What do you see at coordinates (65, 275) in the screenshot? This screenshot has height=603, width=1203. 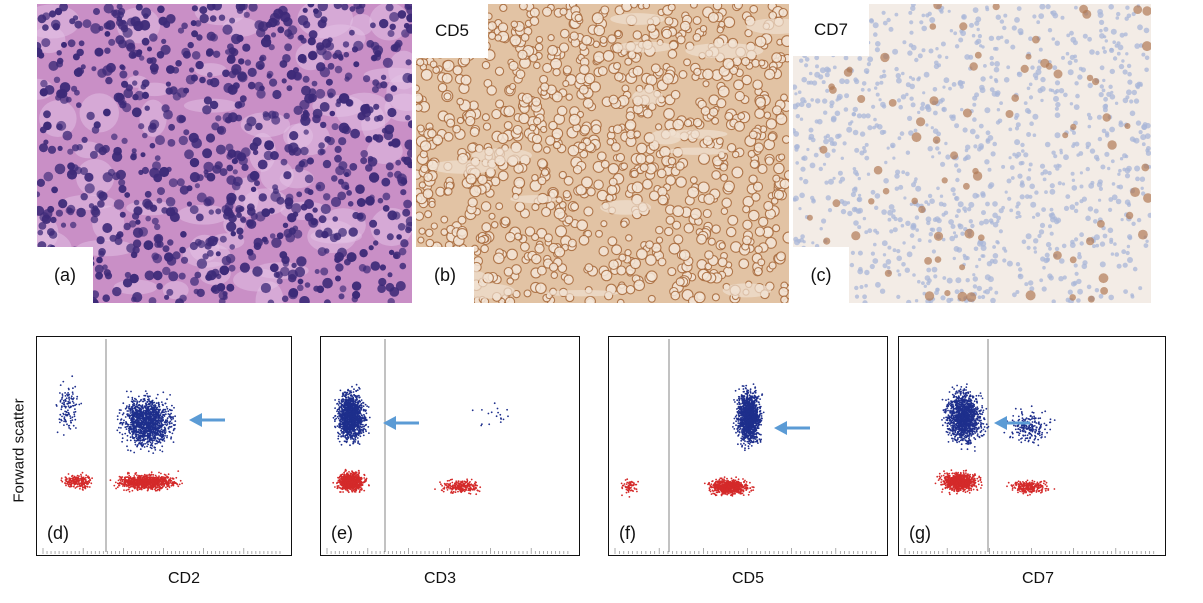 I see `panel-label-a: (a)` at bounding box center [65, 275].